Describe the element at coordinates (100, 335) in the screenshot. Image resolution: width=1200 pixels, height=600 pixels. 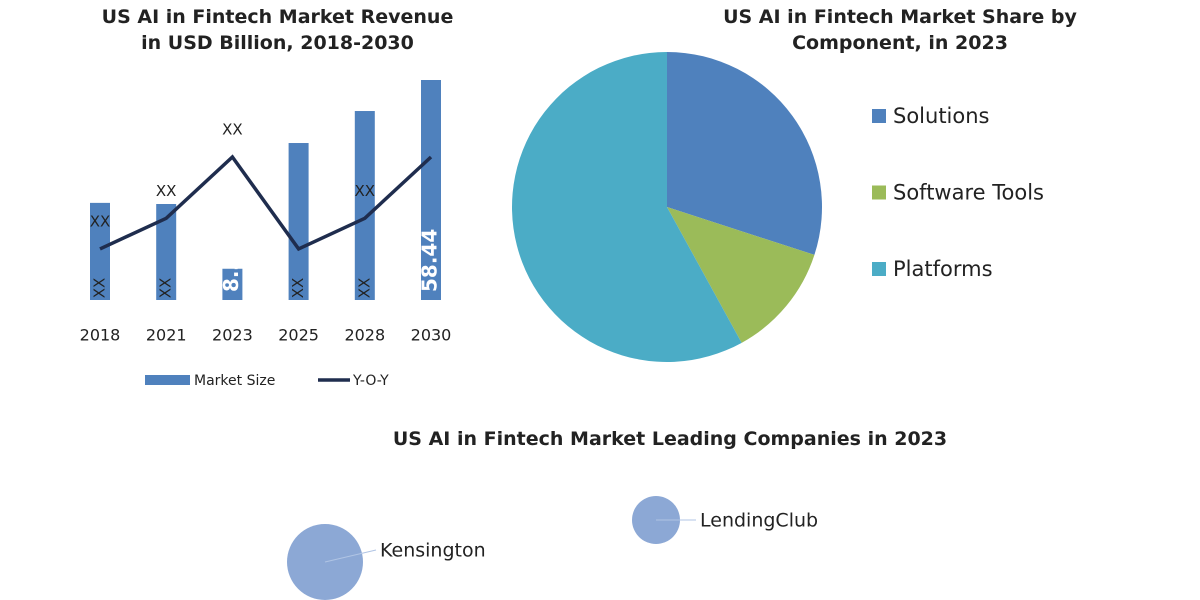
I see `x-tick-label: 2018` at that location.